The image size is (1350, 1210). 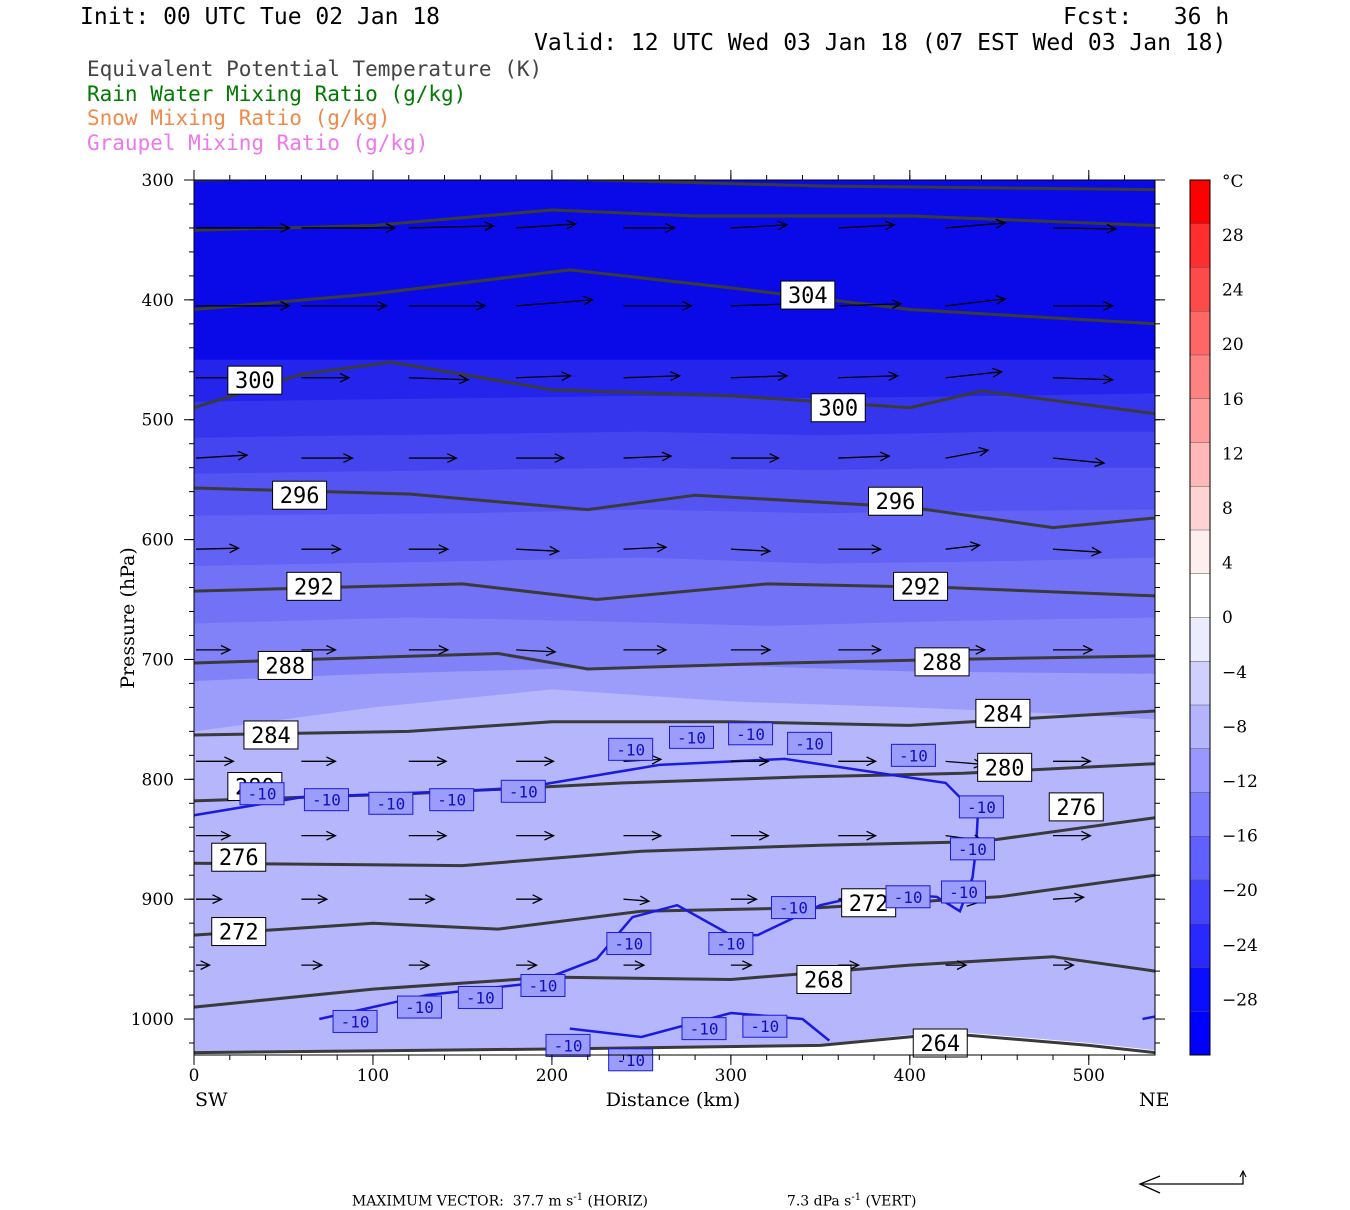 What do you see at coordinates (1240, 1000) in the screenshot?
I see `colorbar-tick-label: −28` at bounding box center [1240, 1000].